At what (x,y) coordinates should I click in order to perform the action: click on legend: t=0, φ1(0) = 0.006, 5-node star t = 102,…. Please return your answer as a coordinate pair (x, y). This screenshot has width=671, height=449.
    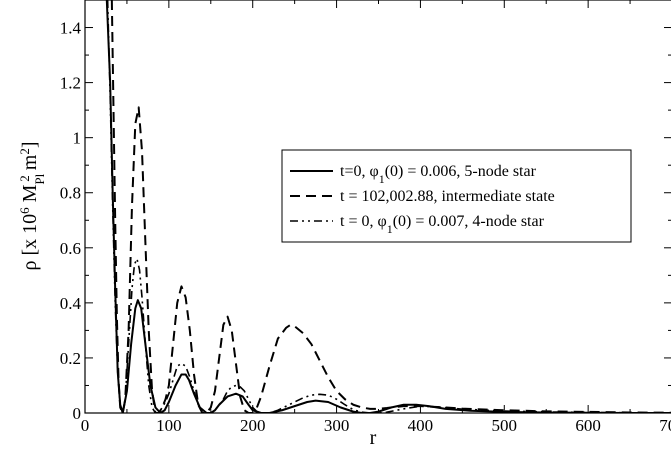
    Looking at the image, I should click on (456, 196).